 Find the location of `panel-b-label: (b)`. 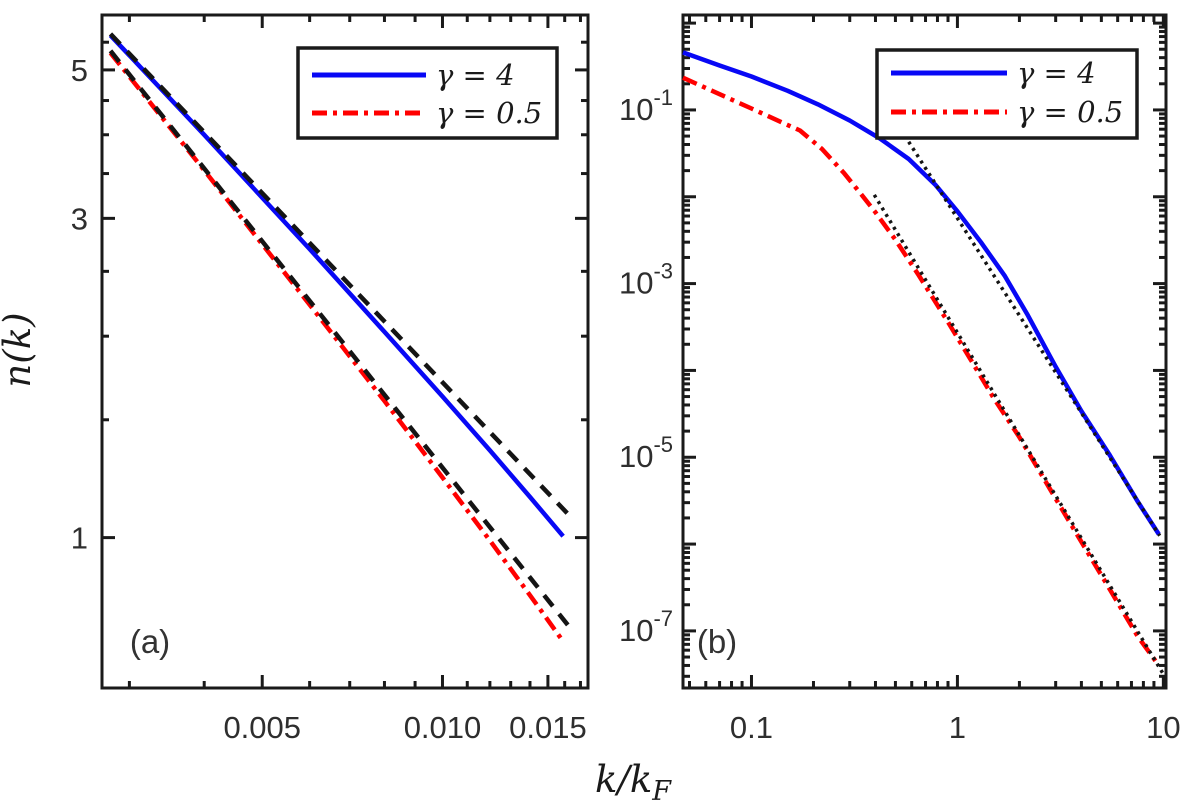

panel-b-label: (b) is located at coordinates (717, 641).